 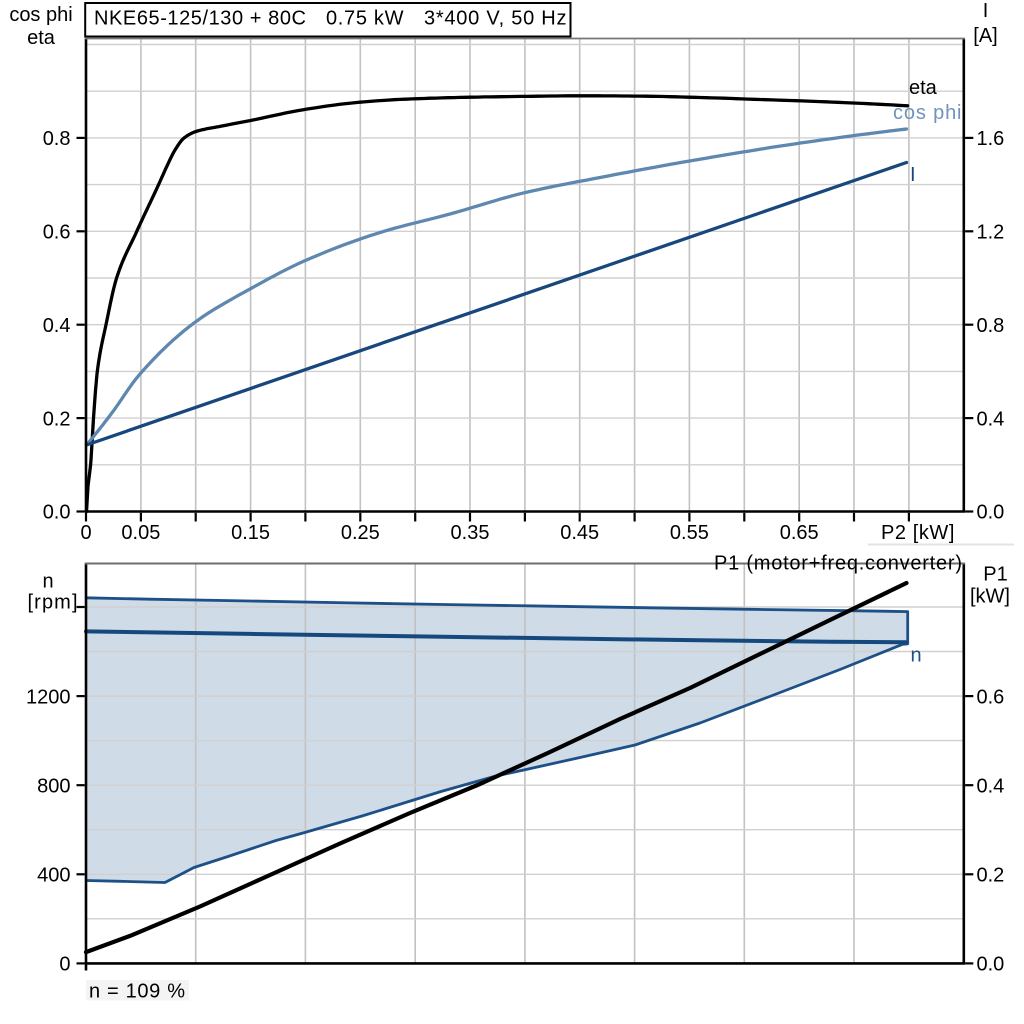 What do you see at coordinates (799, 533) in the screenshot?
I see `svg-text: 0.65` at bounding box center [799, 533].